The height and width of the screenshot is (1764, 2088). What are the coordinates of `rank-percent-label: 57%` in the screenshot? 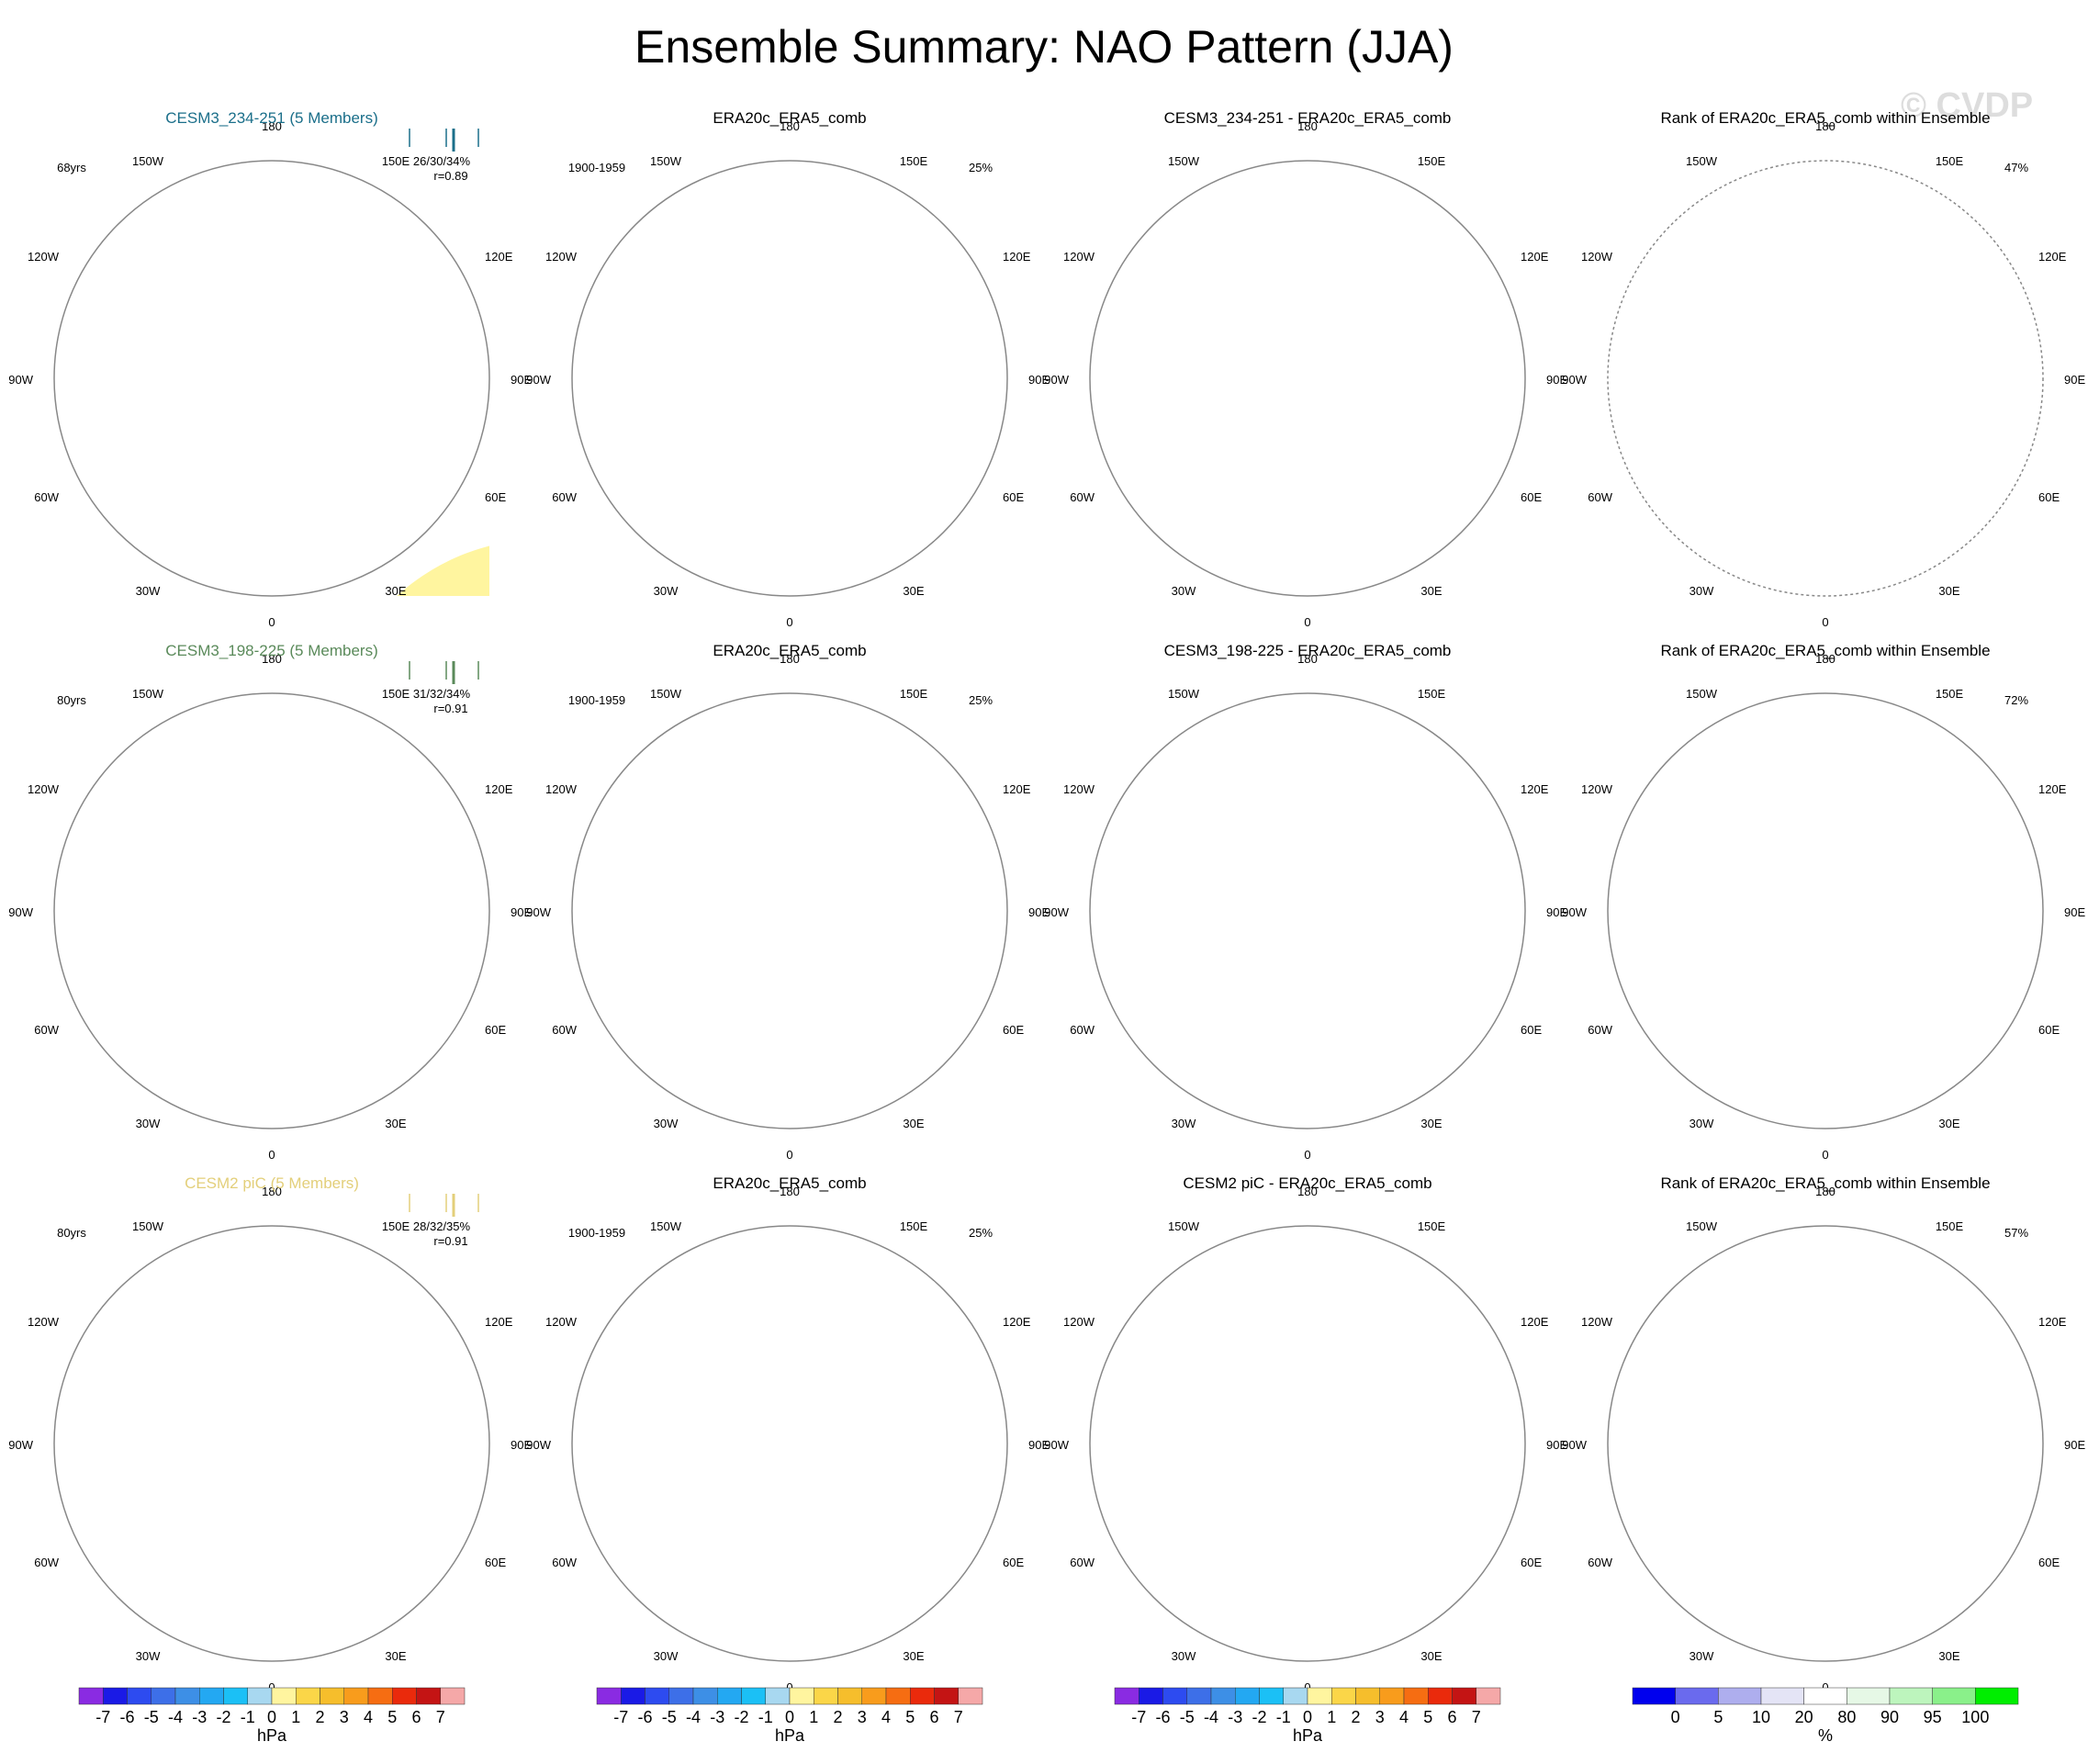 It's located at (2016, 1233).